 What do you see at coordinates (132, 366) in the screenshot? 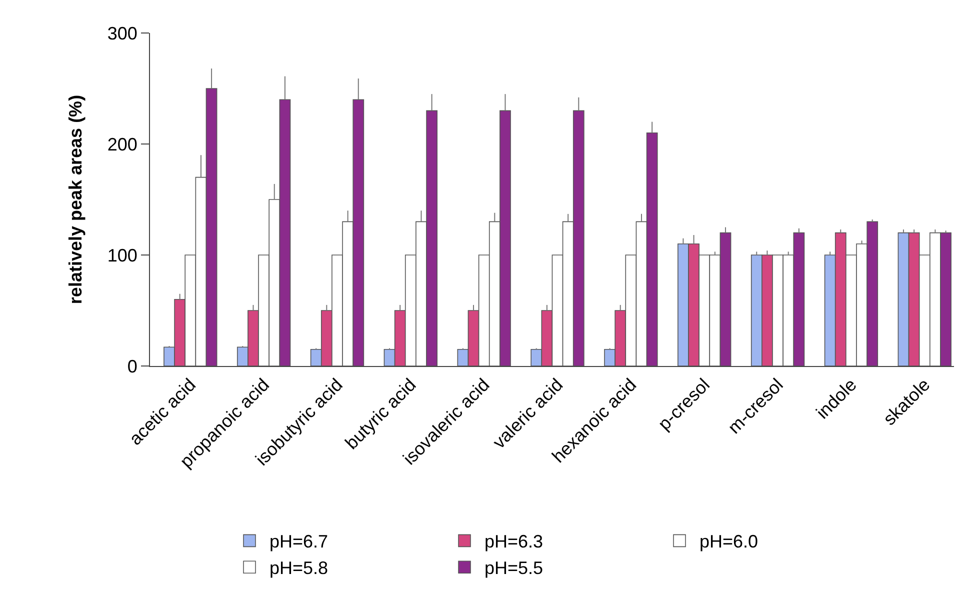
I see `y-tick-label: 0` at bounding box center [132, 366].